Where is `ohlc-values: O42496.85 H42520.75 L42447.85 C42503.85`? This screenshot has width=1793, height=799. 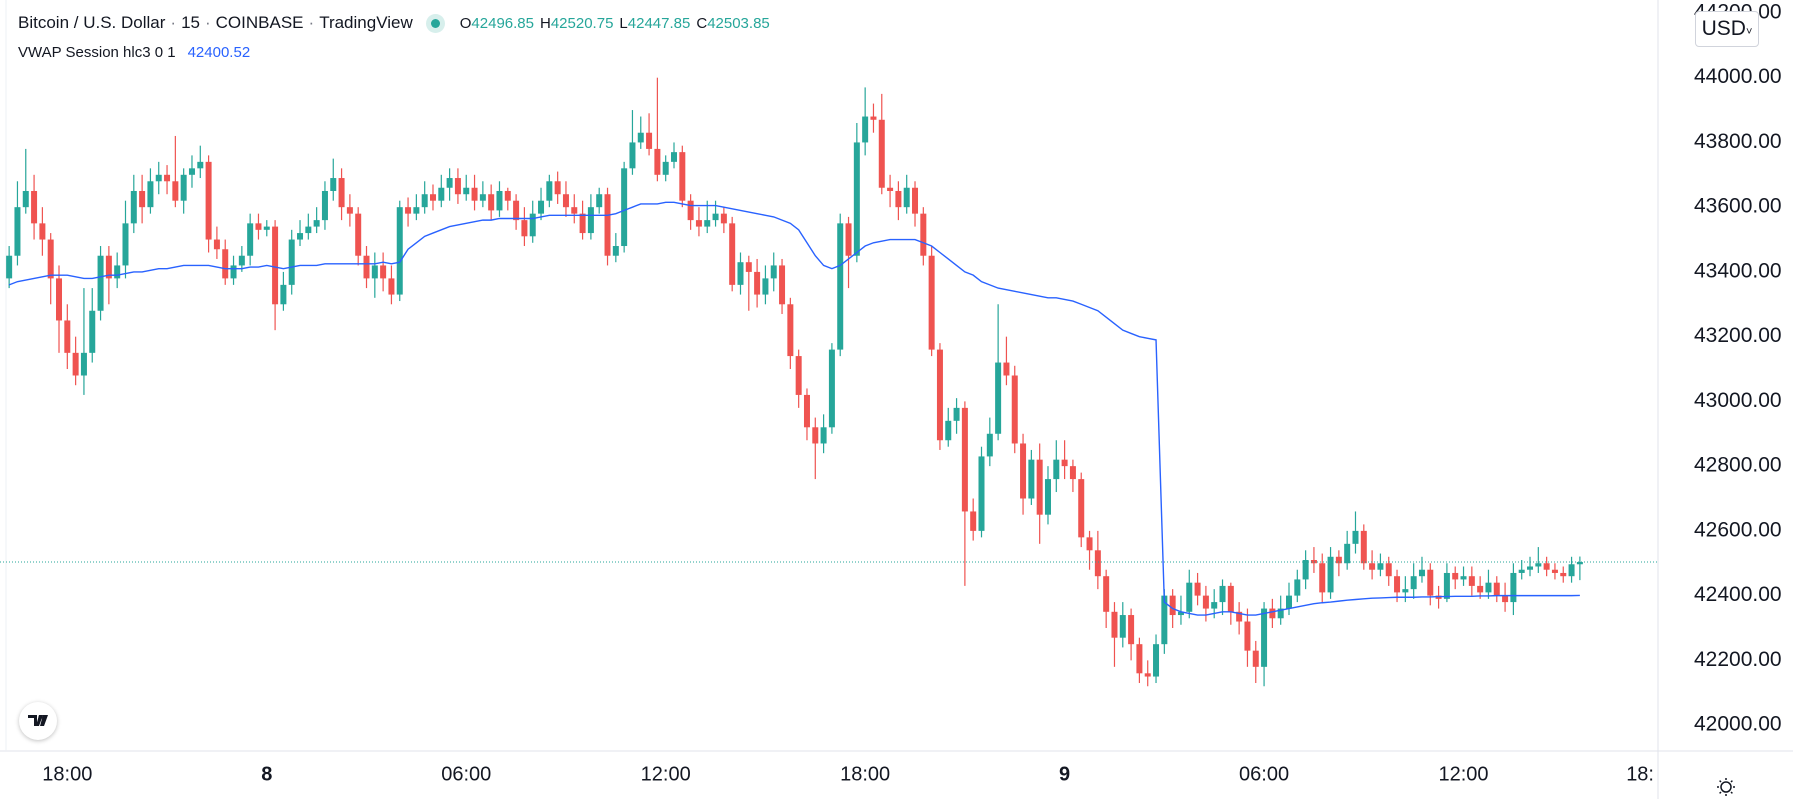
ohlc-values: O42496.85 H42520.75 L42447.85 C42503.85 is located at coordinates (618, 22).